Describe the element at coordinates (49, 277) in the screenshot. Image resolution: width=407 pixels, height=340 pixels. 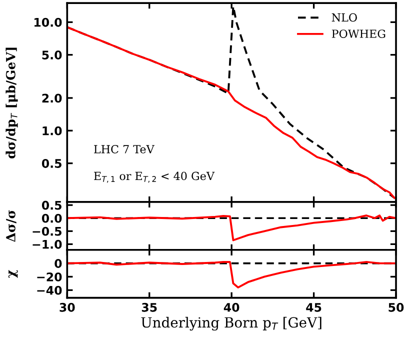
I see `y-tick-label: −20` at that location.